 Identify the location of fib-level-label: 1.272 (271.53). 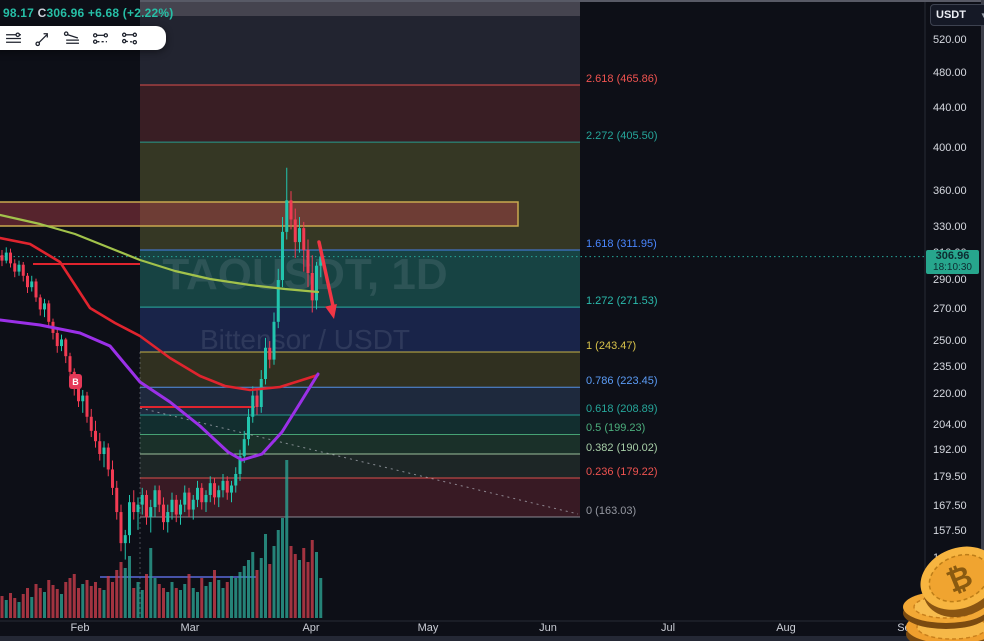
(622, 301).